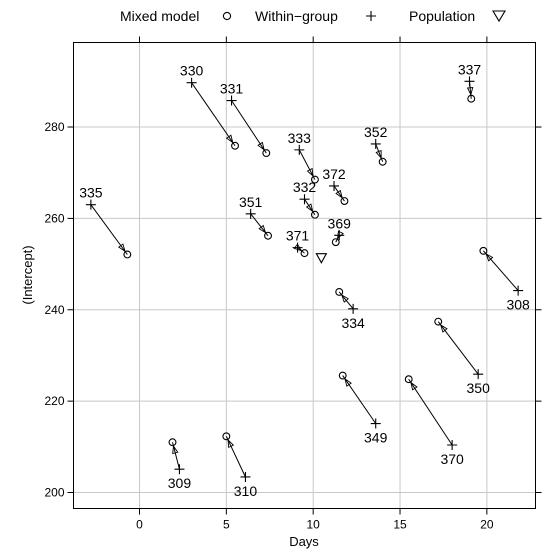 This screenshot has width=550, height=556. Describe the element at coordinates (232, 89) in the screenshot. I see `subject-label-331: 331` at that location.